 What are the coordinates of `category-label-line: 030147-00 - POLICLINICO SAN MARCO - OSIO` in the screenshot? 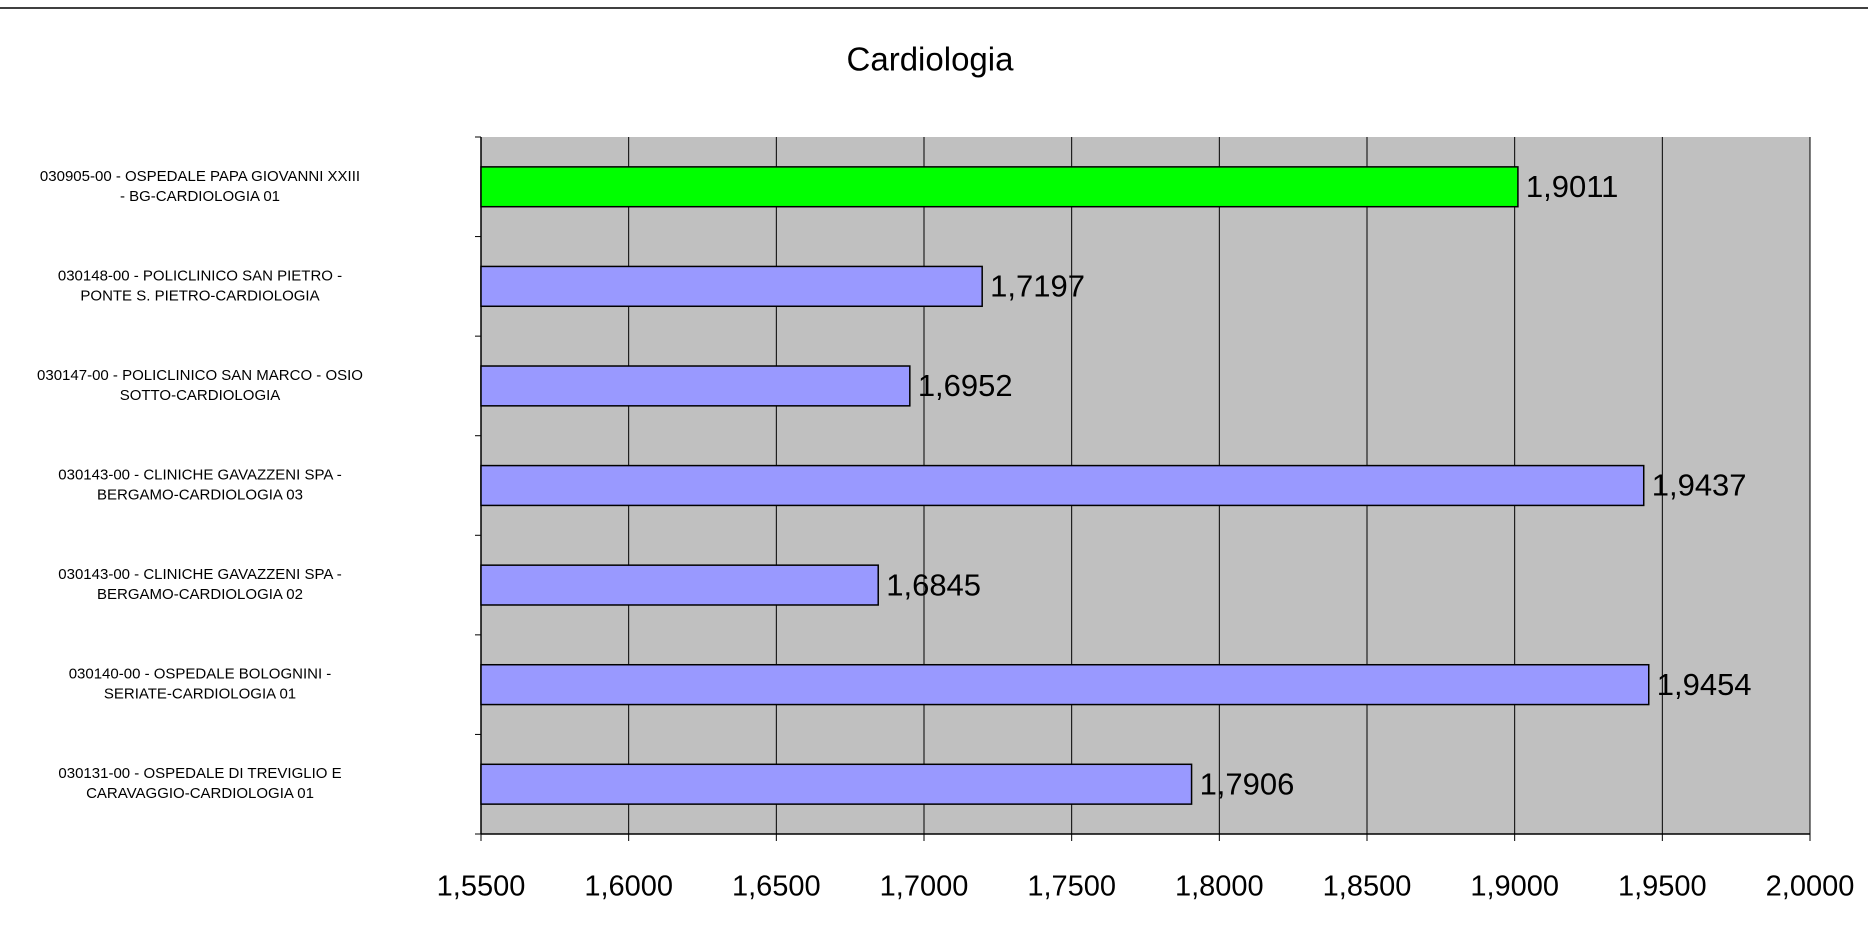 It's located at (200, 375).